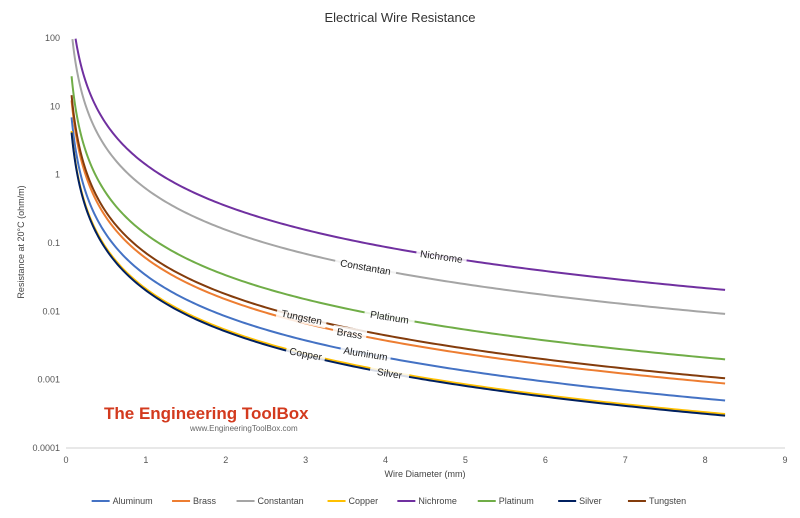  I want to click on legend-label: Tungsten, so click(667, 501).